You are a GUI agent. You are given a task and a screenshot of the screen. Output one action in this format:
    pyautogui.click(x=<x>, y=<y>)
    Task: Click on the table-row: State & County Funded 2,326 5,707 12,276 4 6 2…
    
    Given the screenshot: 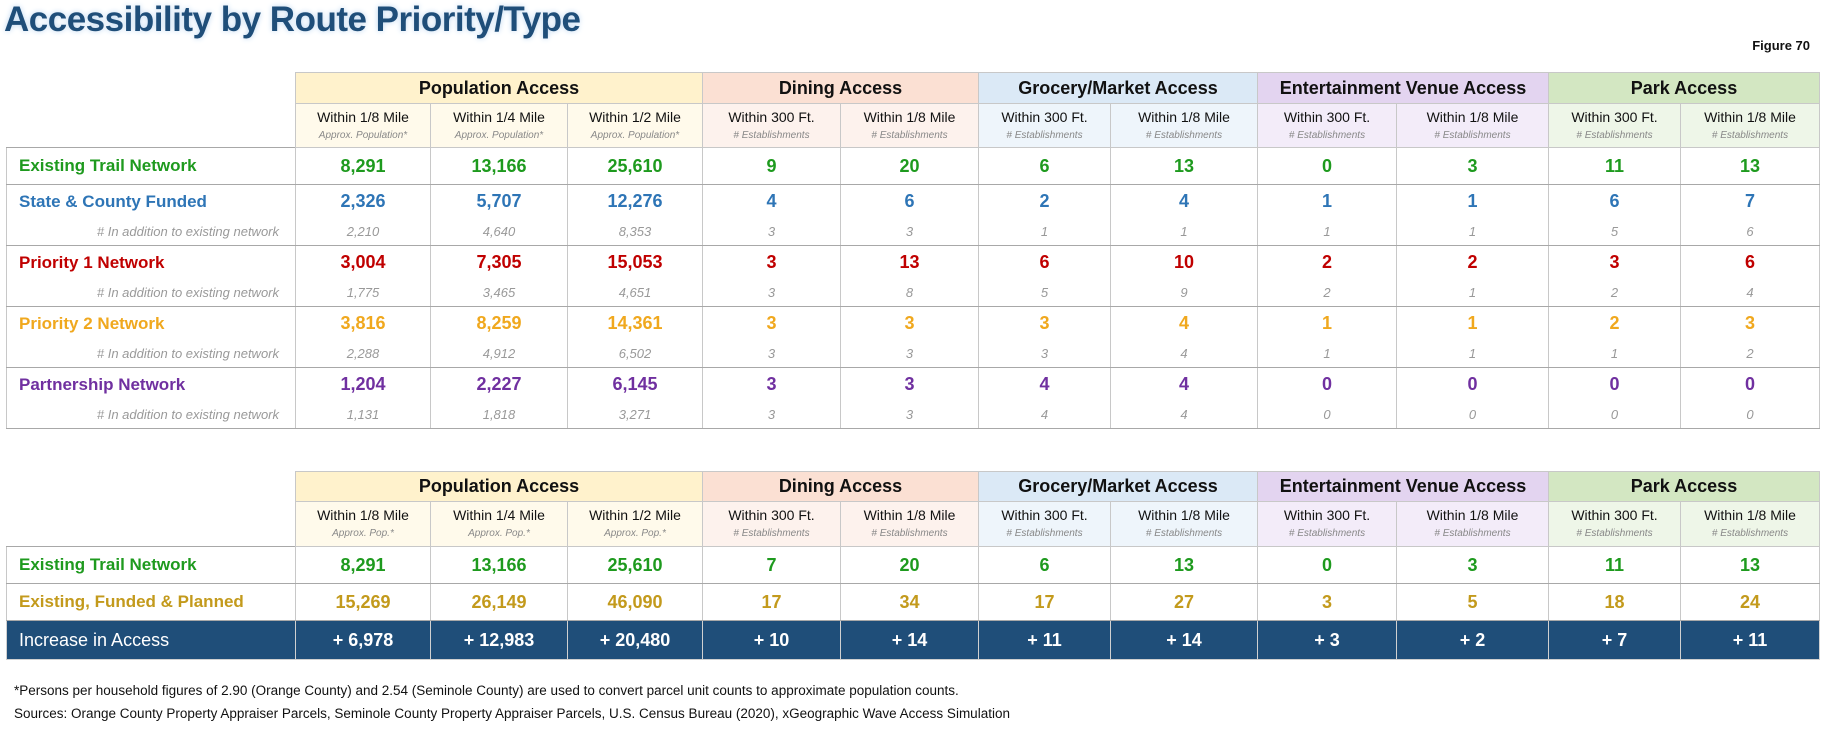 What is the action you would take?
    pyautogui.click(x=913, y=201)
    